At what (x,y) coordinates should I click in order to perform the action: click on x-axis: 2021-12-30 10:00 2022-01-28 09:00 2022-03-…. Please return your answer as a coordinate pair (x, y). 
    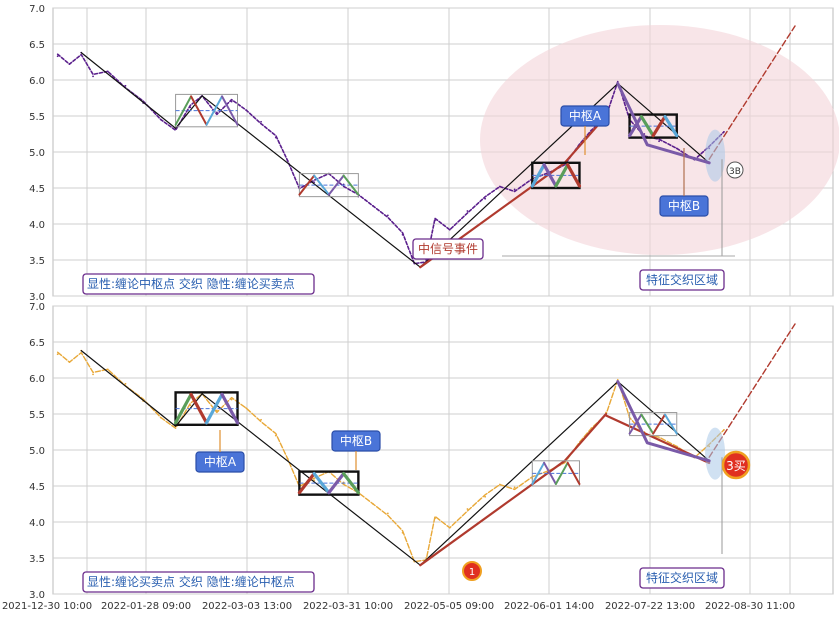
    Looking at the image, I should click on (398, 606).